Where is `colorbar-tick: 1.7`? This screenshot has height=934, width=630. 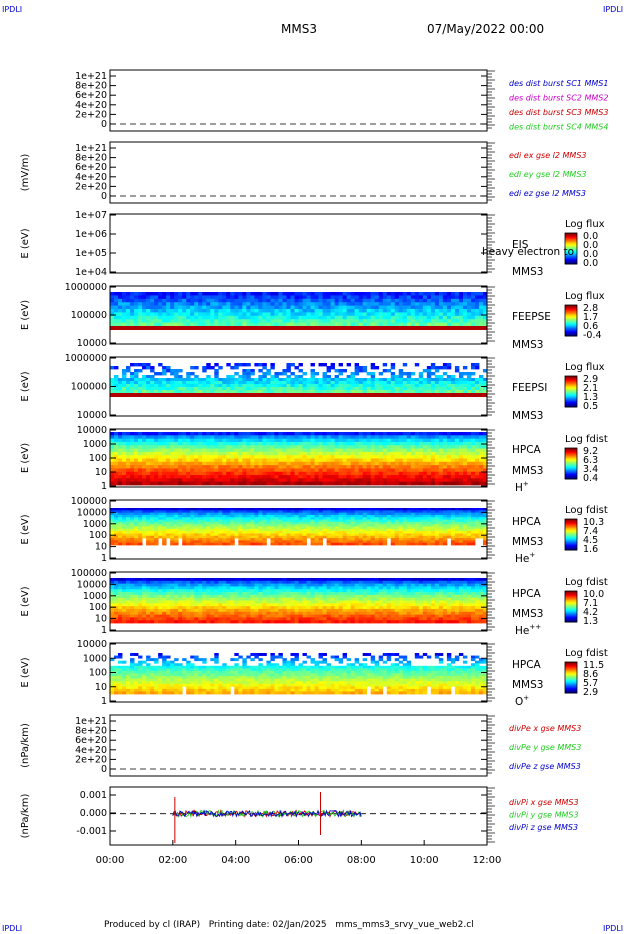 colorbar-tick: 1.7 is located at coordinates (590, 317).